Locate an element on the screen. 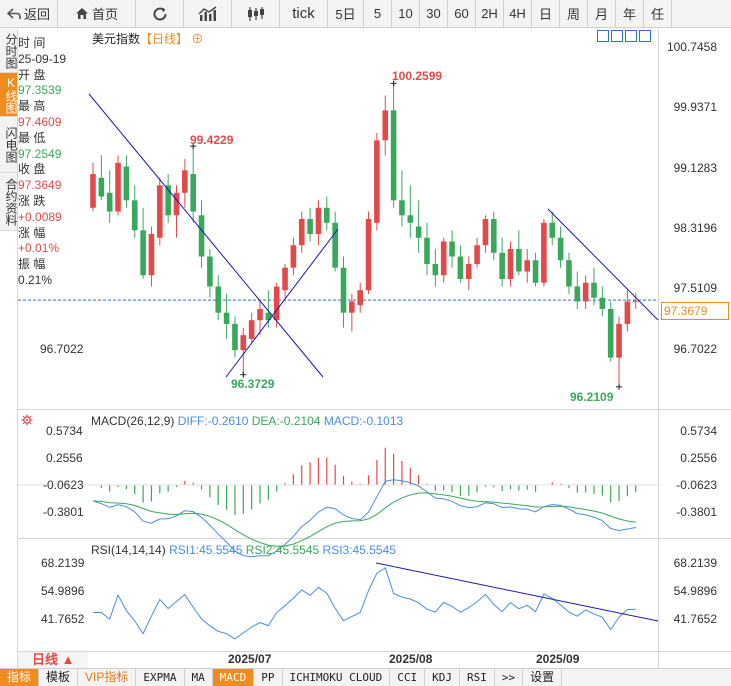  macd-dea-line is located at coordinates (364, 519).